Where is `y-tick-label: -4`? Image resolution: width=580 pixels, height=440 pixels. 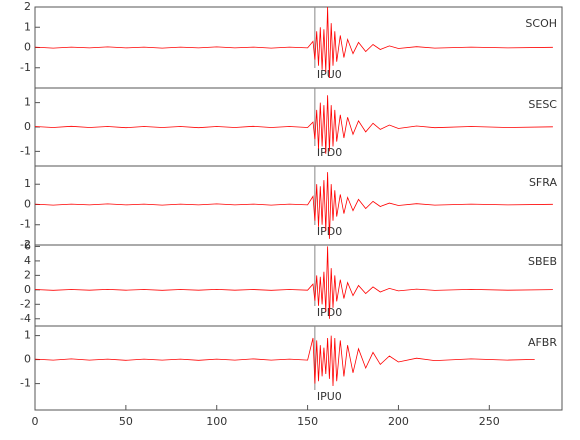
y-tick-label: -4 is located at coordinates (25, 318).